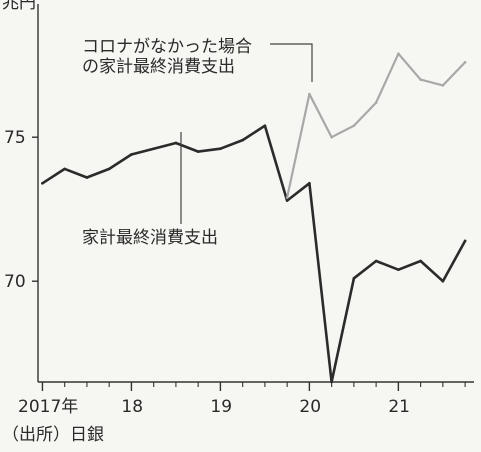  Describe the element at coordinates (376, 125) in the screenshot. I see `series-line-counterfactual` at that location.